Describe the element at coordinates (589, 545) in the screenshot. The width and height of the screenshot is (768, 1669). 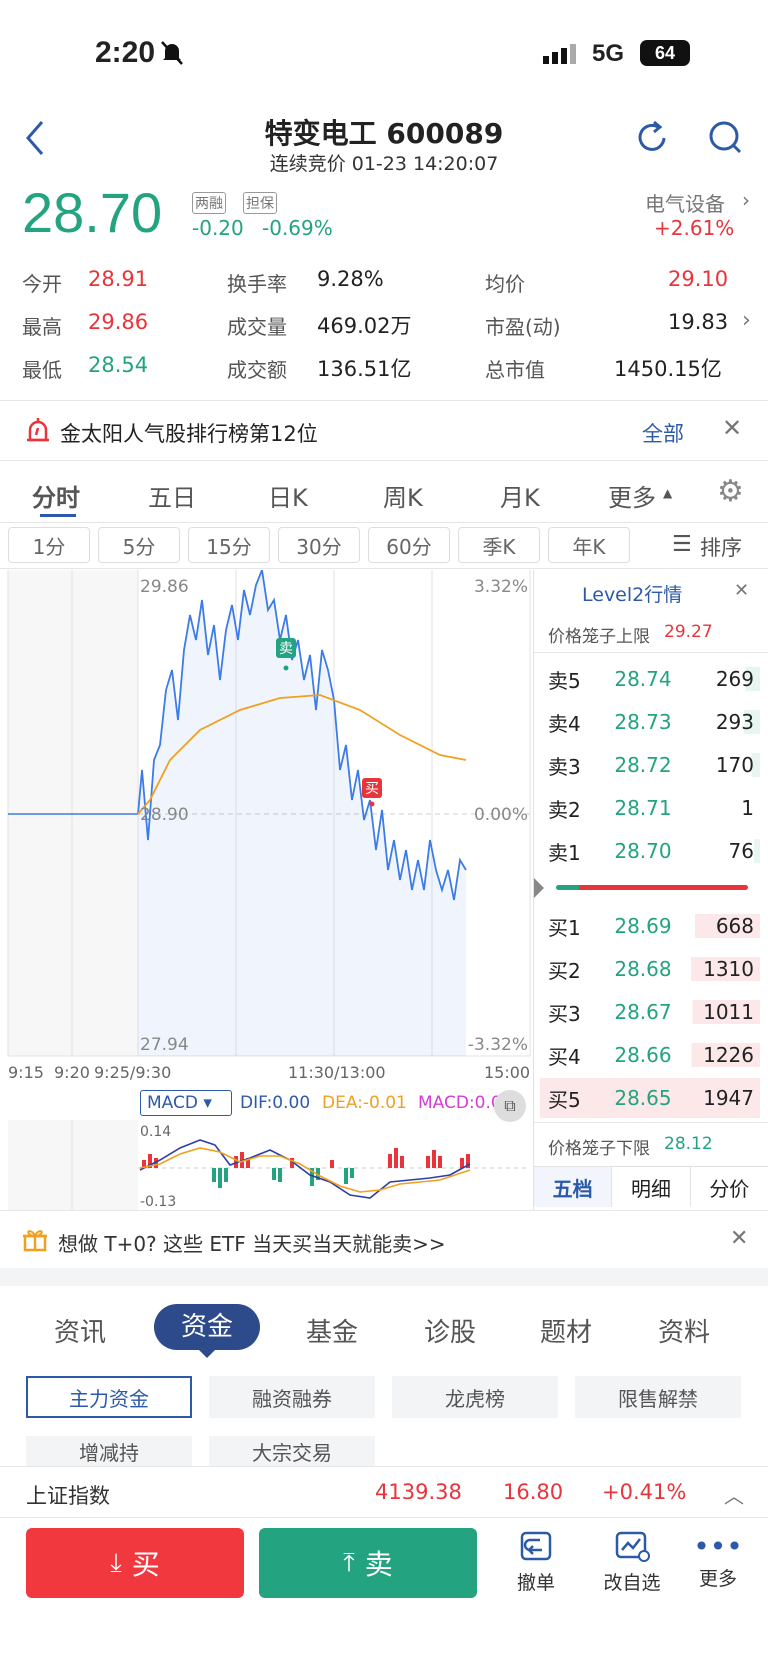
I see `period-year-k: 年K` at that location.